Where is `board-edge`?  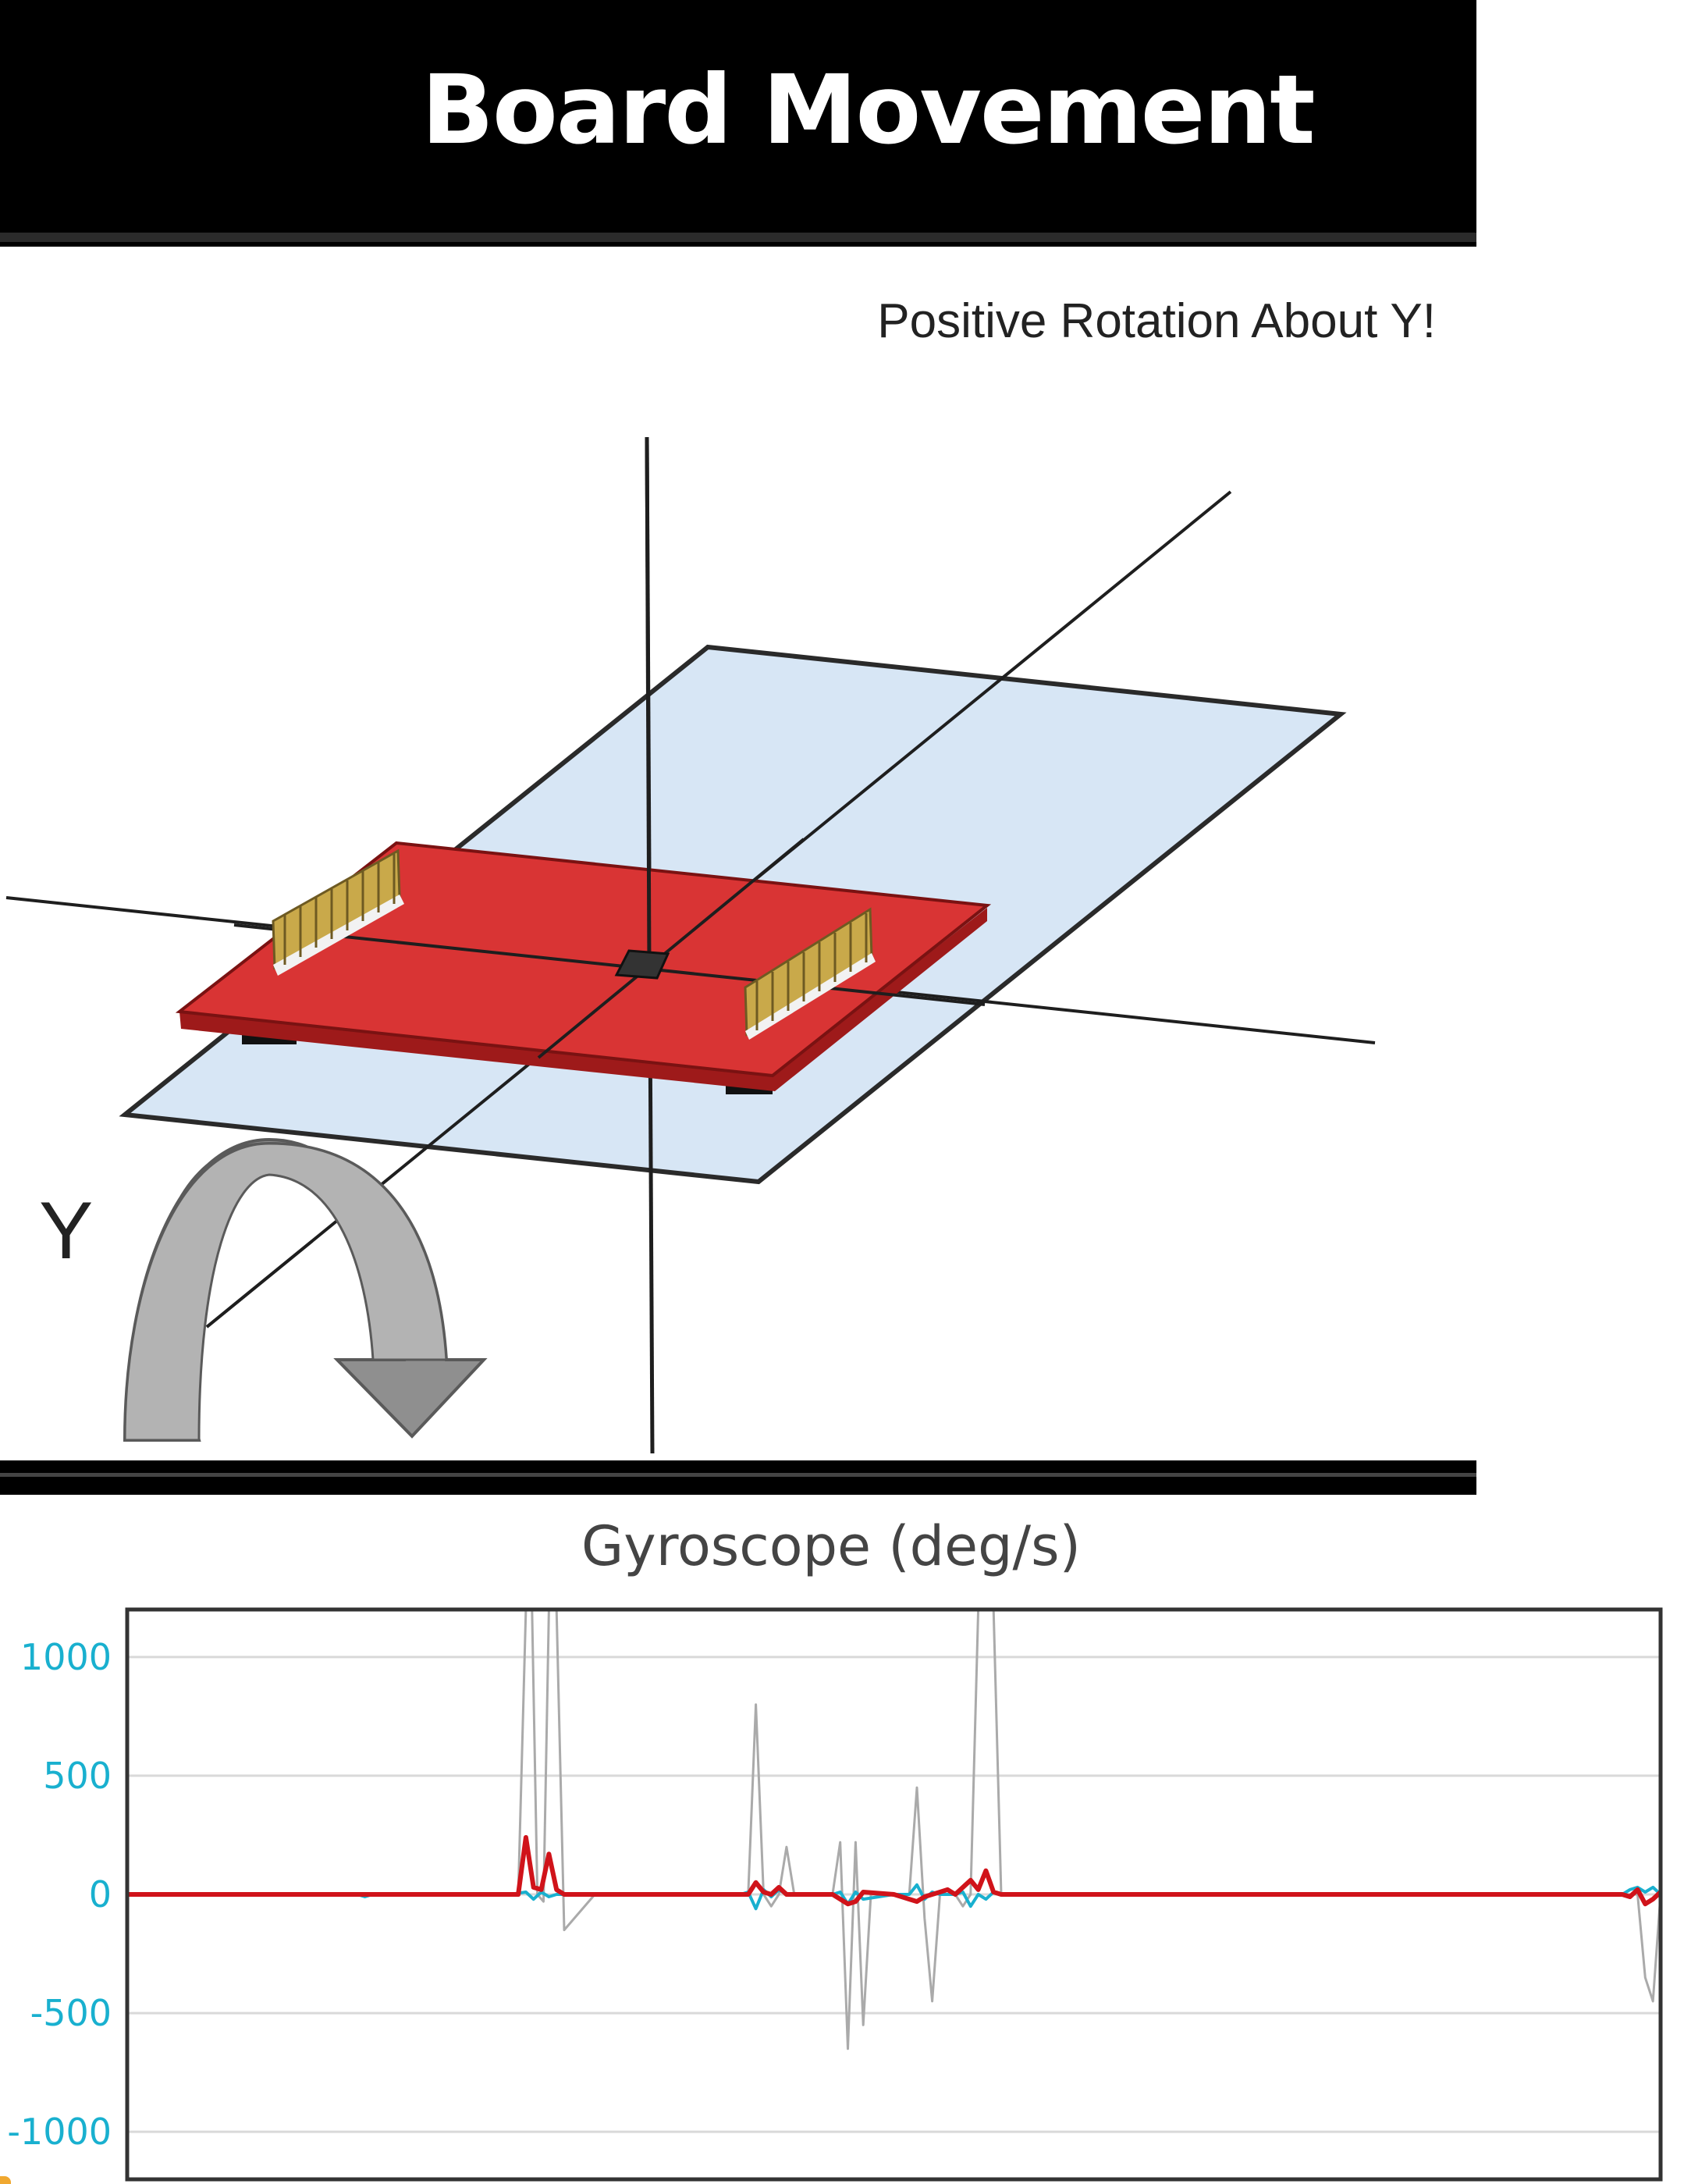 board-edge is located at coordinates (583, 999).